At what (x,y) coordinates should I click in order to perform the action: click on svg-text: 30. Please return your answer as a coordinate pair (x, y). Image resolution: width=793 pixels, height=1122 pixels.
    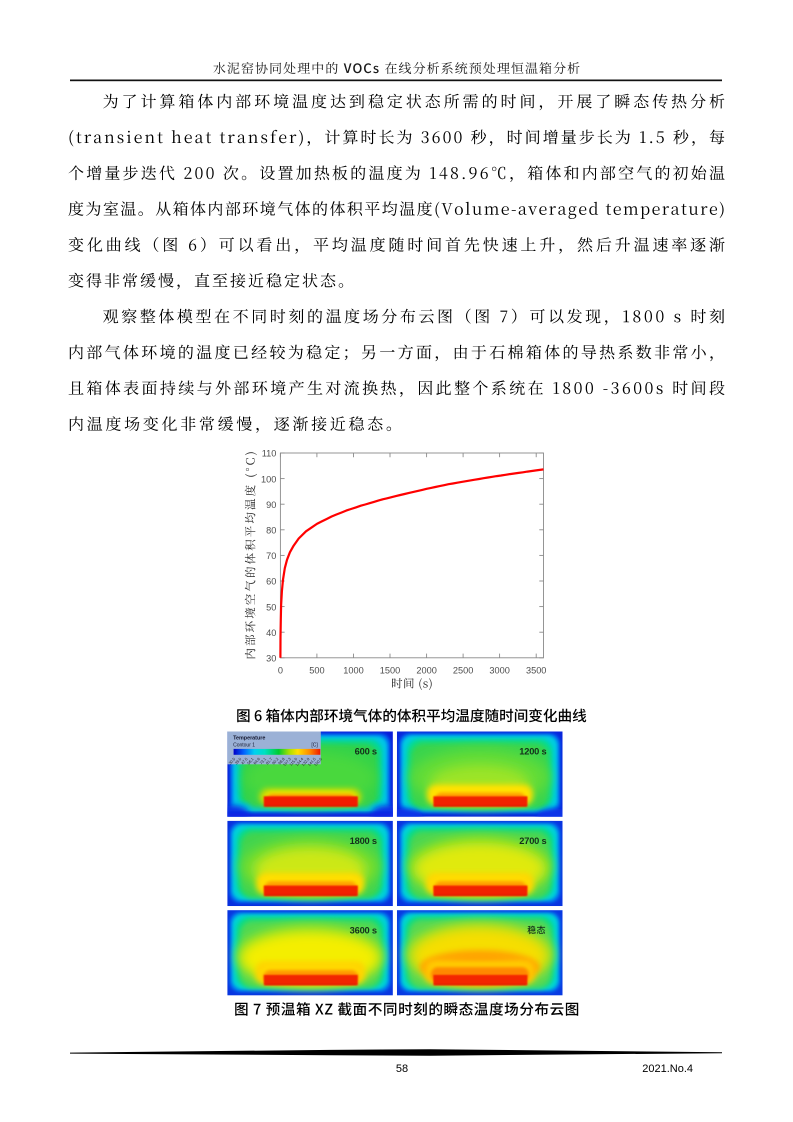
    Looking at the image, I should click on (271, 659).